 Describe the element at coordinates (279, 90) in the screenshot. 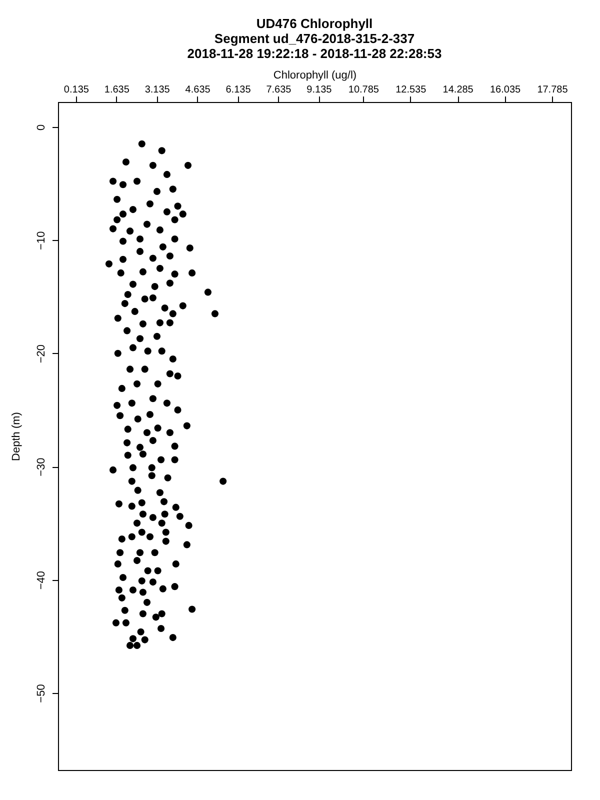

I see `x-tick-label: 7.635` at that location.